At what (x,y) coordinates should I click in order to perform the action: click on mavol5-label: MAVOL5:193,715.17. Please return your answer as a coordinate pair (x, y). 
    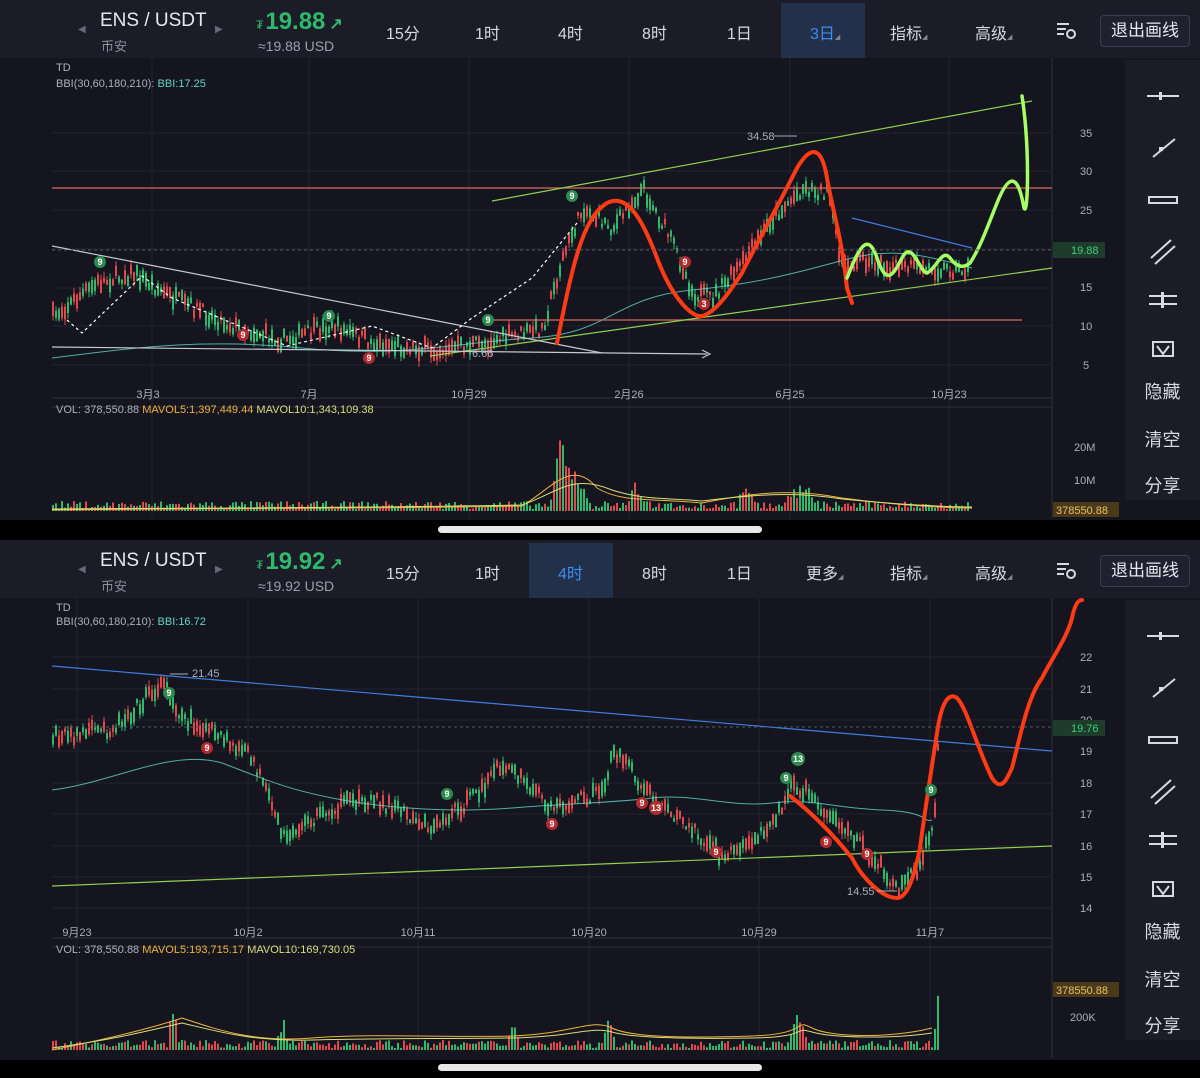
    Looking at the image, I should click on (193, 950).